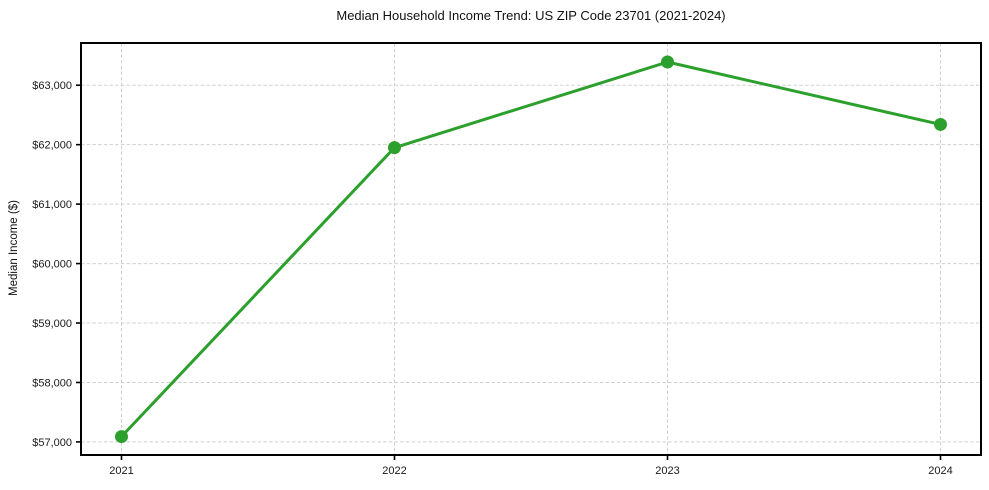  I want to click on data-point-2021, so click(121, 437).